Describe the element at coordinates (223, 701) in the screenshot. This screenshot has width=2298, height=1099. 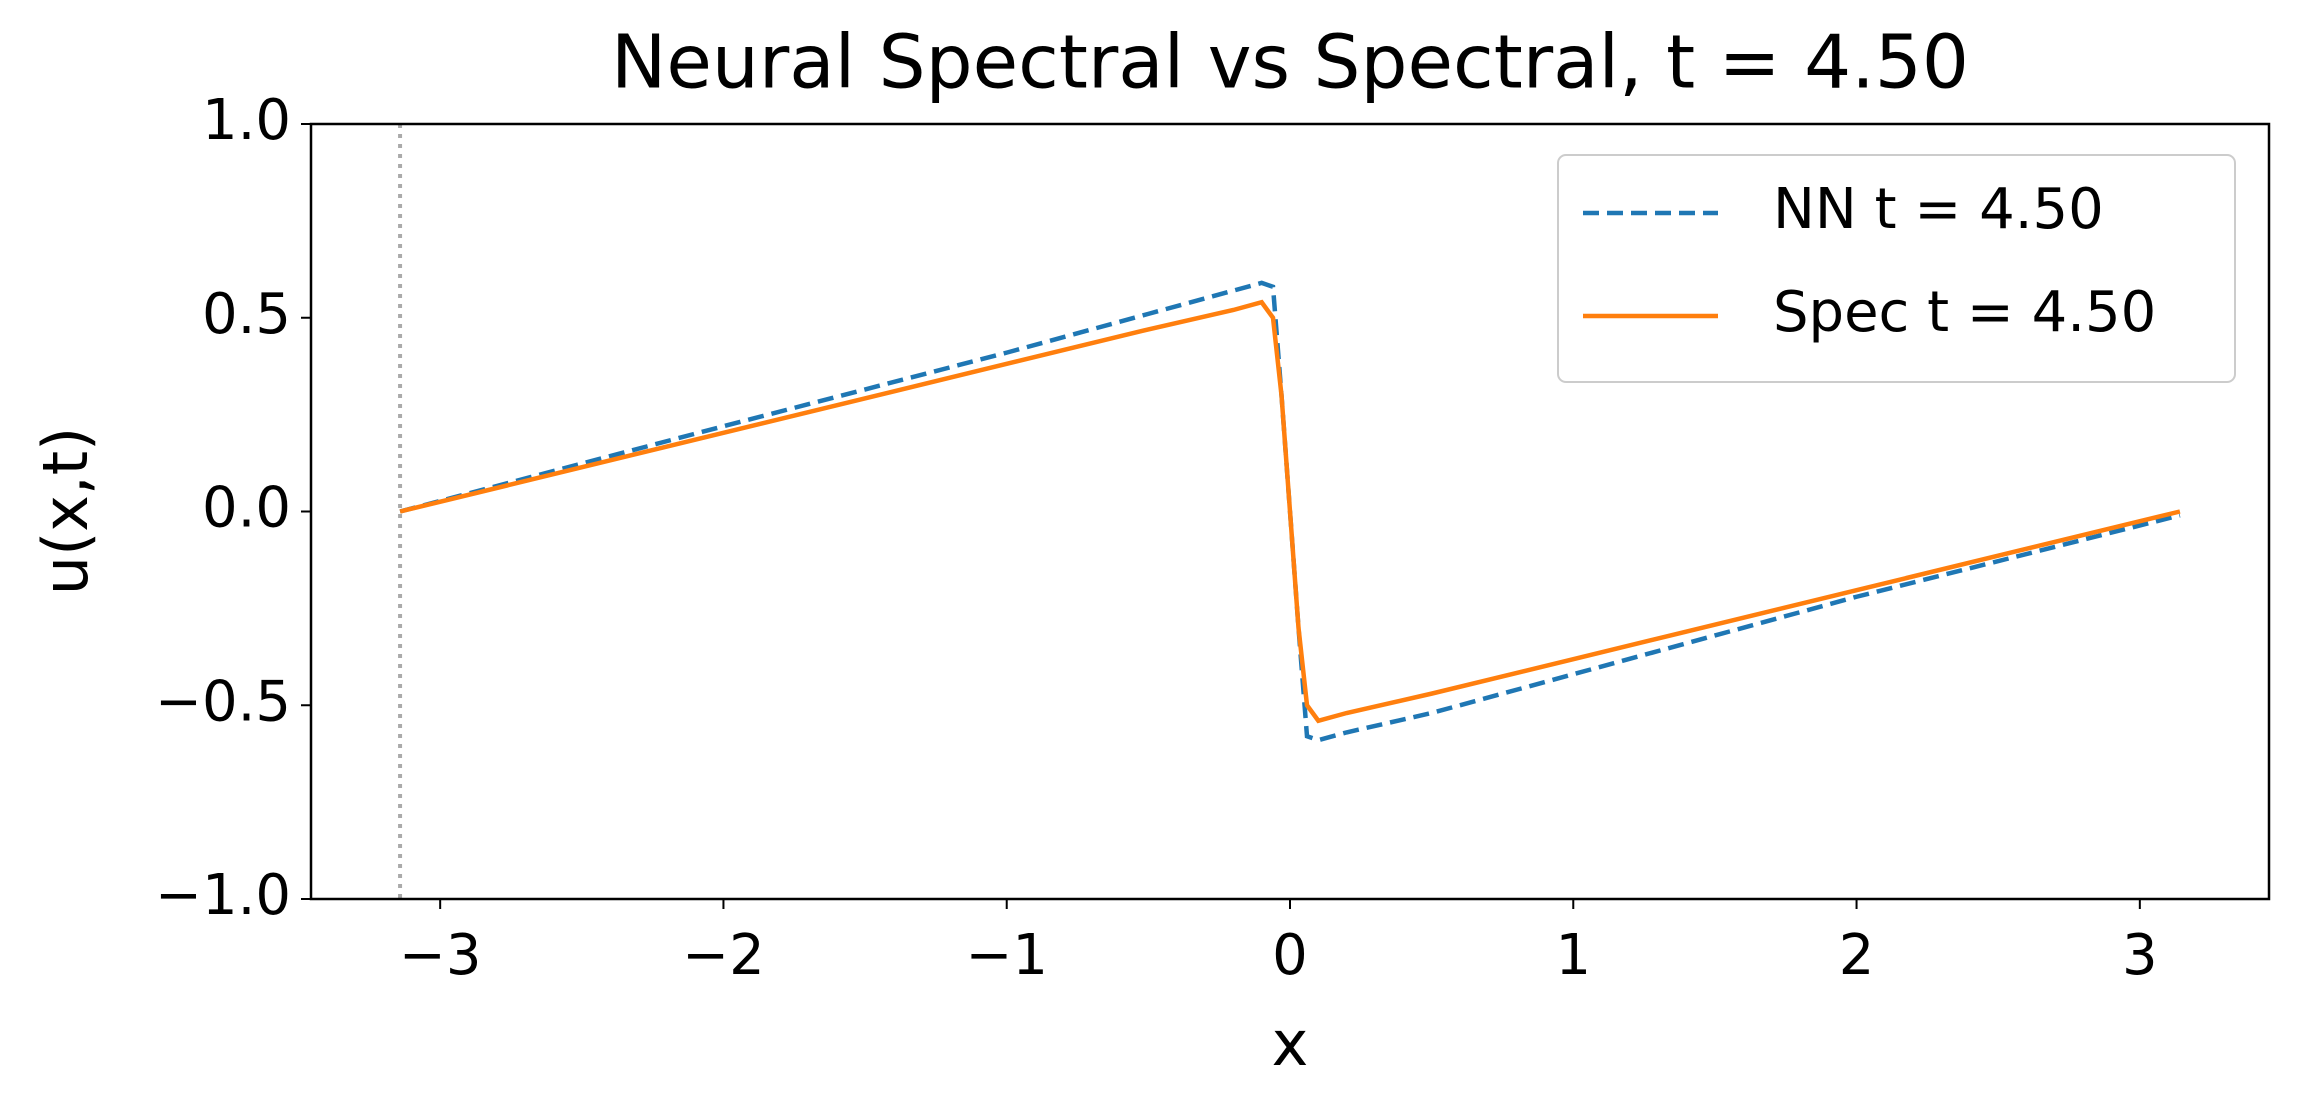
I see `y-tick-label: −0.5` at that location.